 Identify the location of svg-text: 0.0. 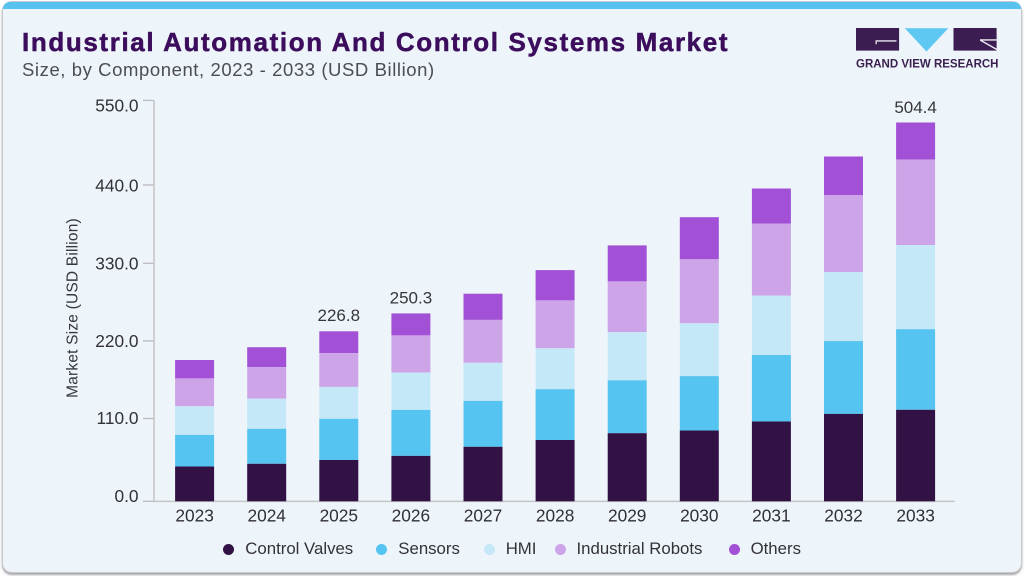
(126, 496).